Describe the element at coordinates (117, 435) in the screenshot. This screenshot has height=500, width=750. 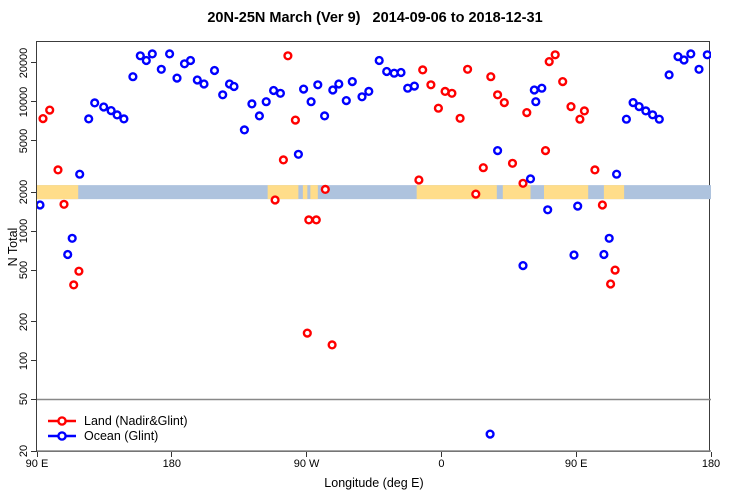
I see `legend-item-ocean: Ocean (Glint)` at that location.